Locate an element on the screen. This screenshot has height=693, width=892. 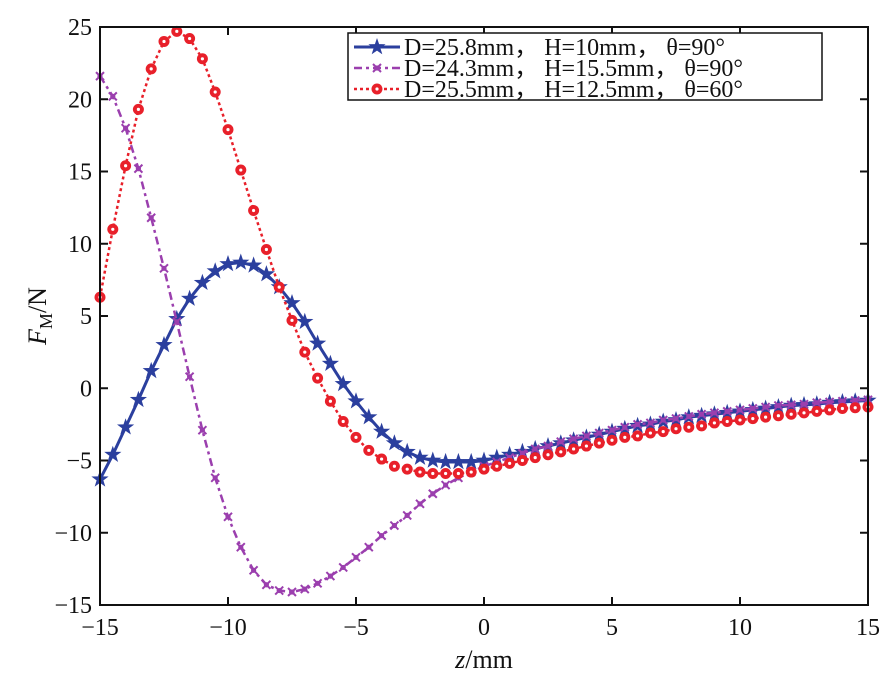
x-tick-label: −10 is located at coordinates (228, 628).